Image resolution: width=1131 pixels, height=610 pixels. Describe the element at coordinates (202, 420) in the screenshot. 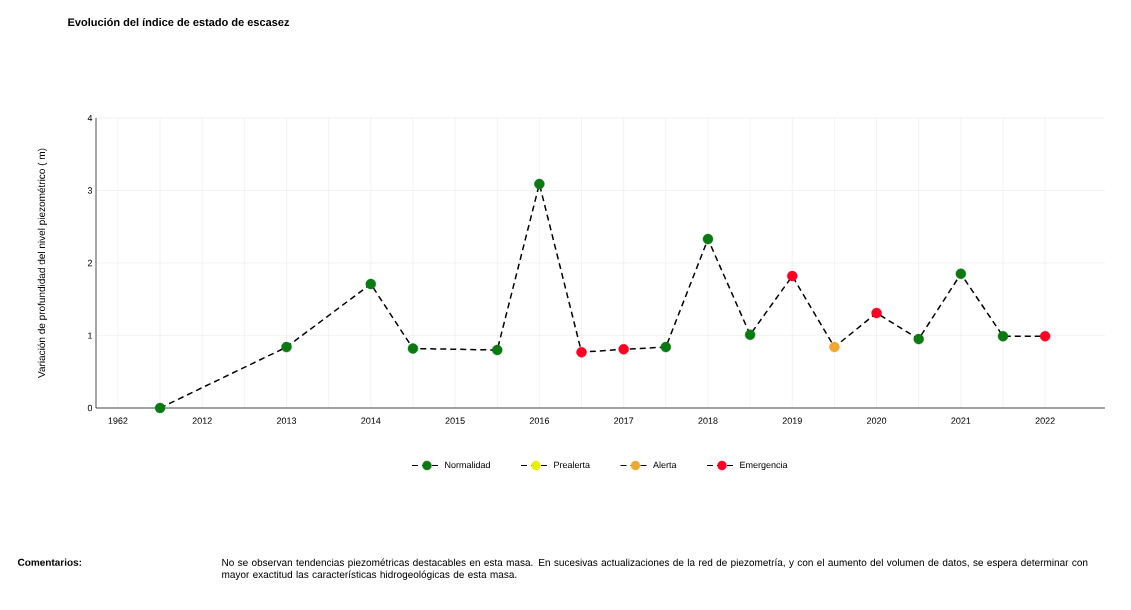

I see `x-tick-label: 2012` at that location.